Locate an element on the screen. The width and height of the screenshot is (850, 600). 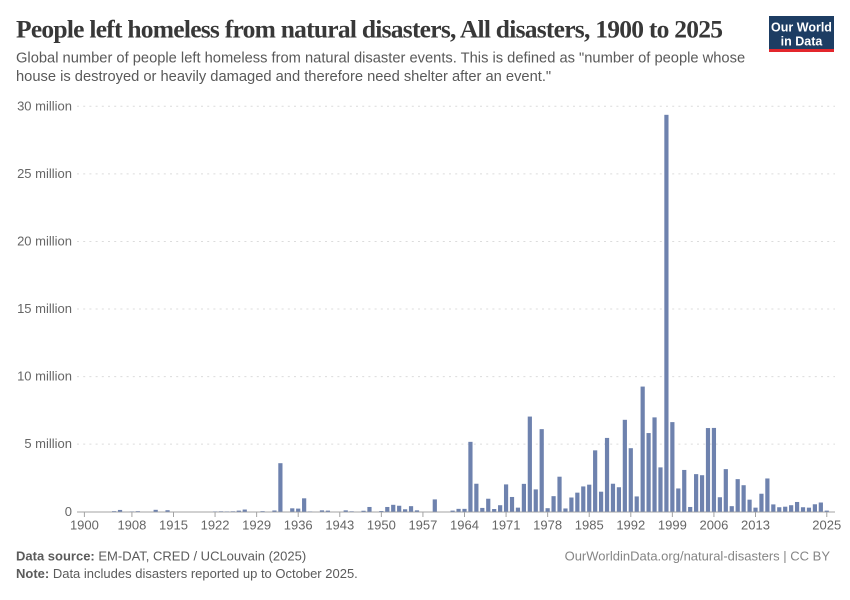
svg-text: 1950 is located at coordinates (381, 525).